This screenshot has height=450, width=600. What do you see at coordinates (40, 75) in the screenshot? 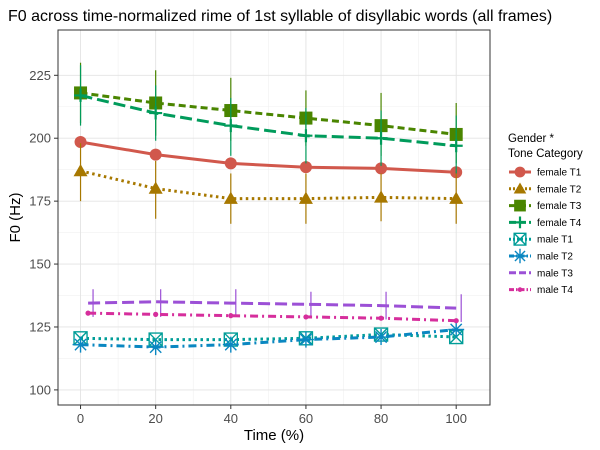
I see `y-tick-label: 225` at bounding box center [40, 75].